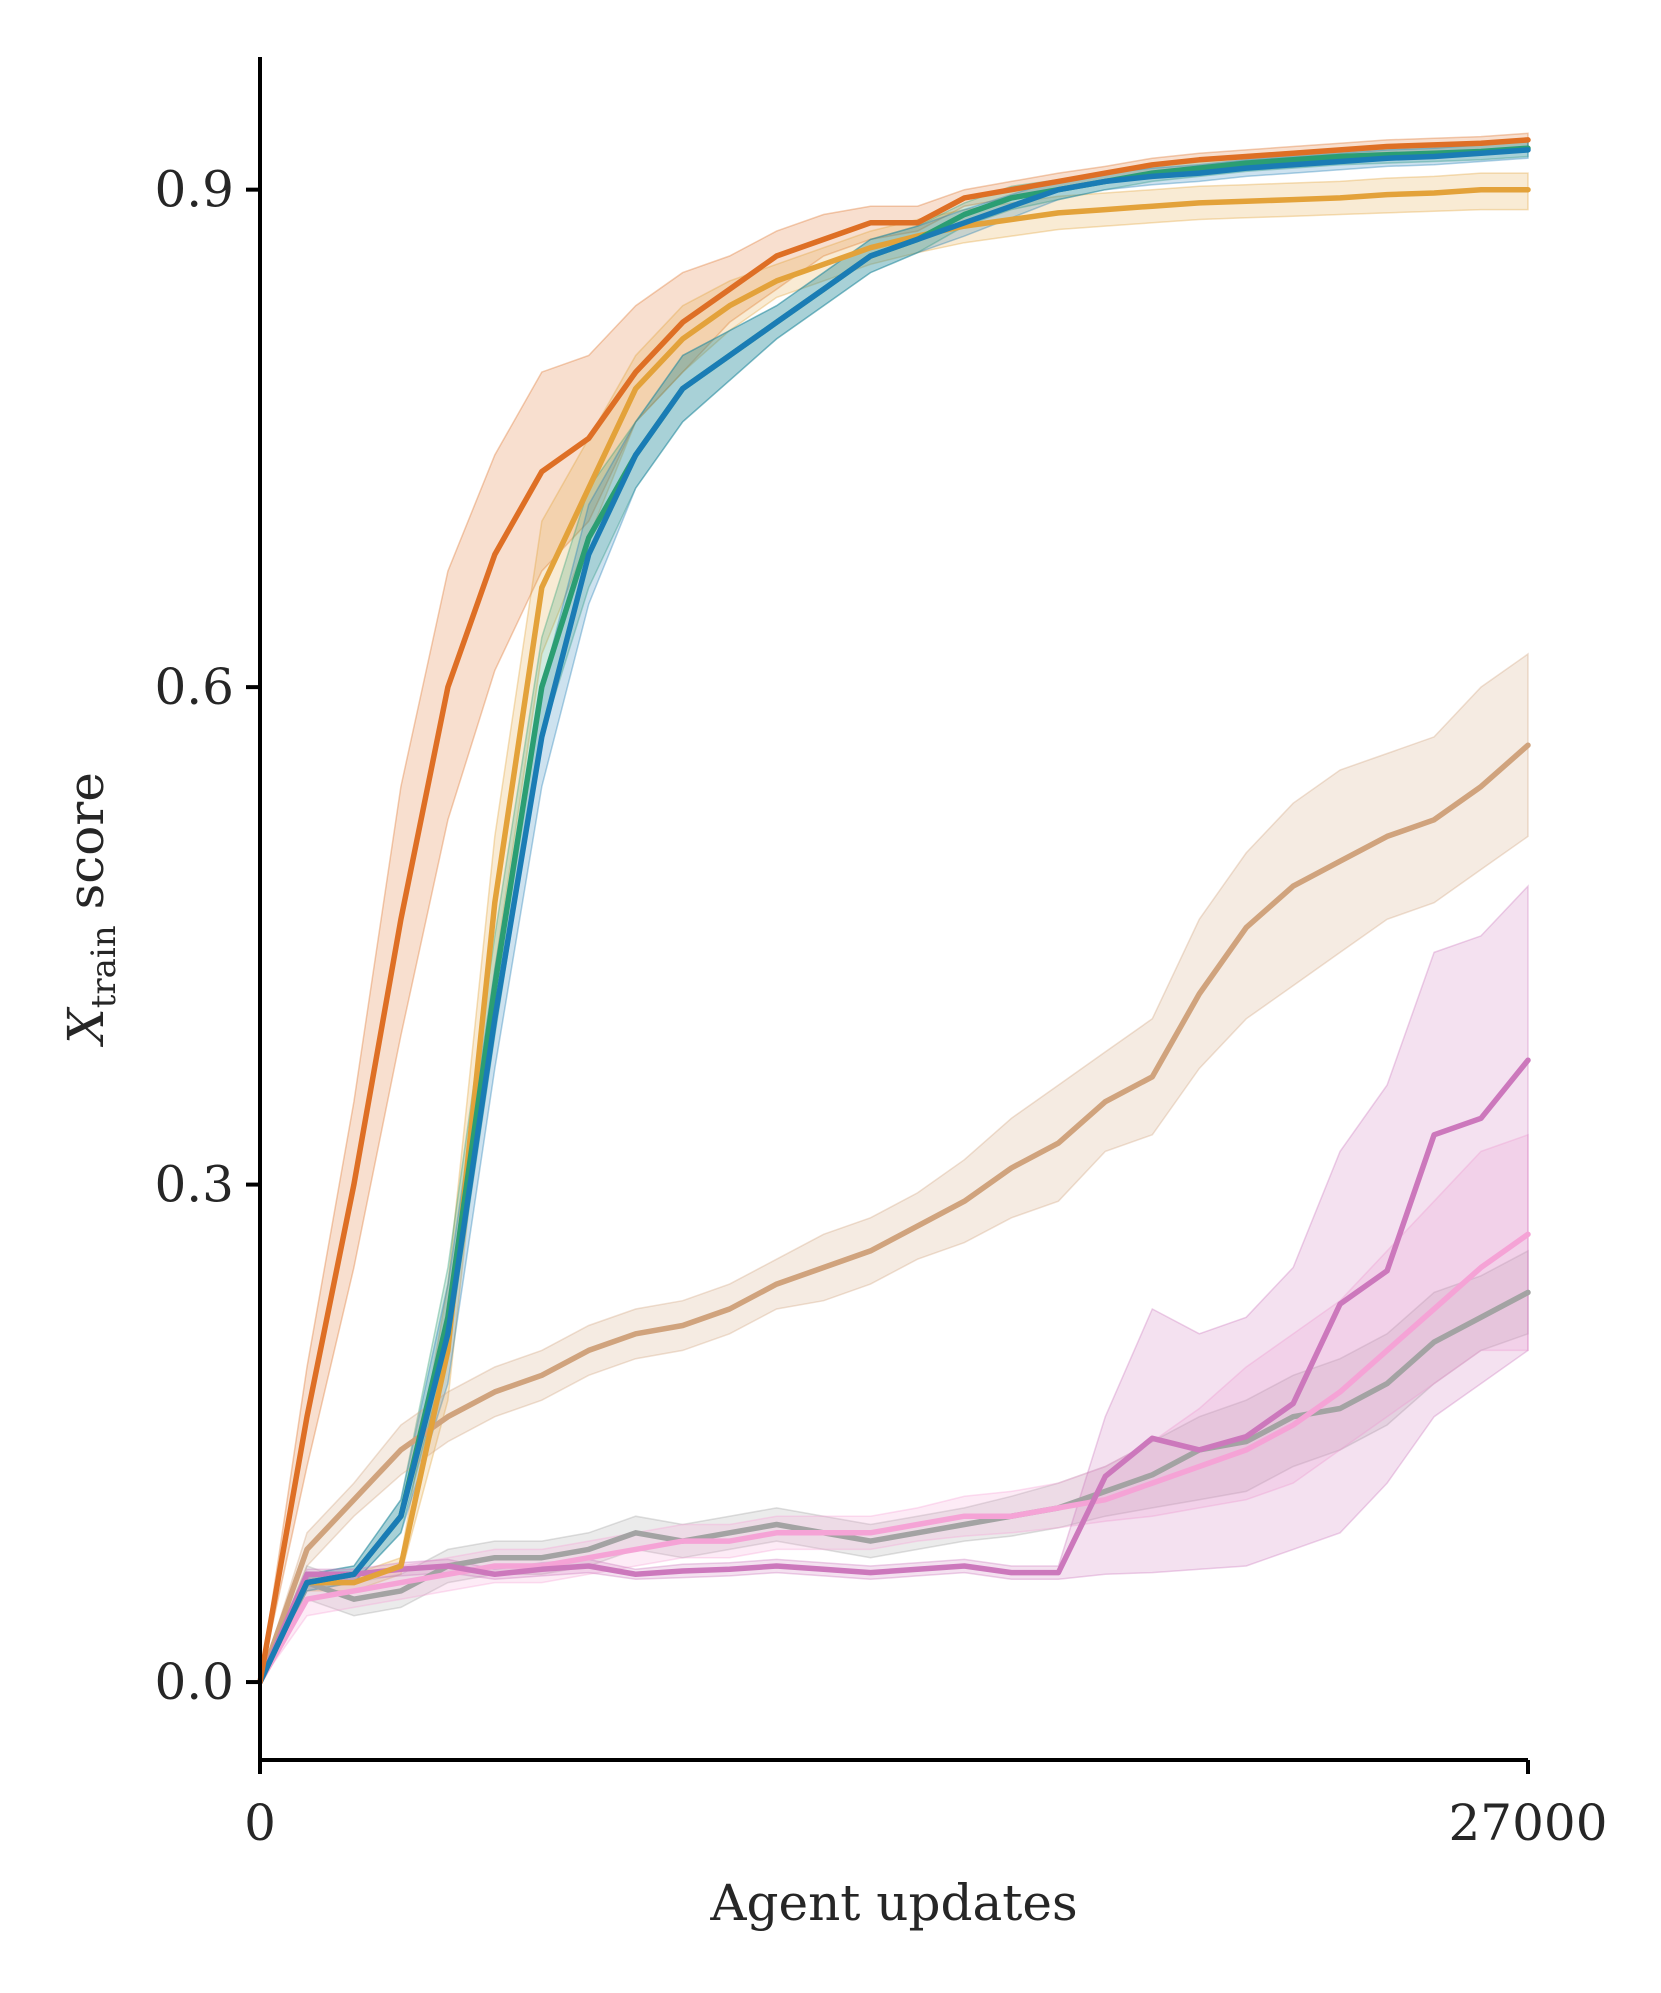 The image size is (1661, 1993). Describe the element at coordinates (194, 190) in the screenshot. I see `y-tick-label: 0.9` at that location.